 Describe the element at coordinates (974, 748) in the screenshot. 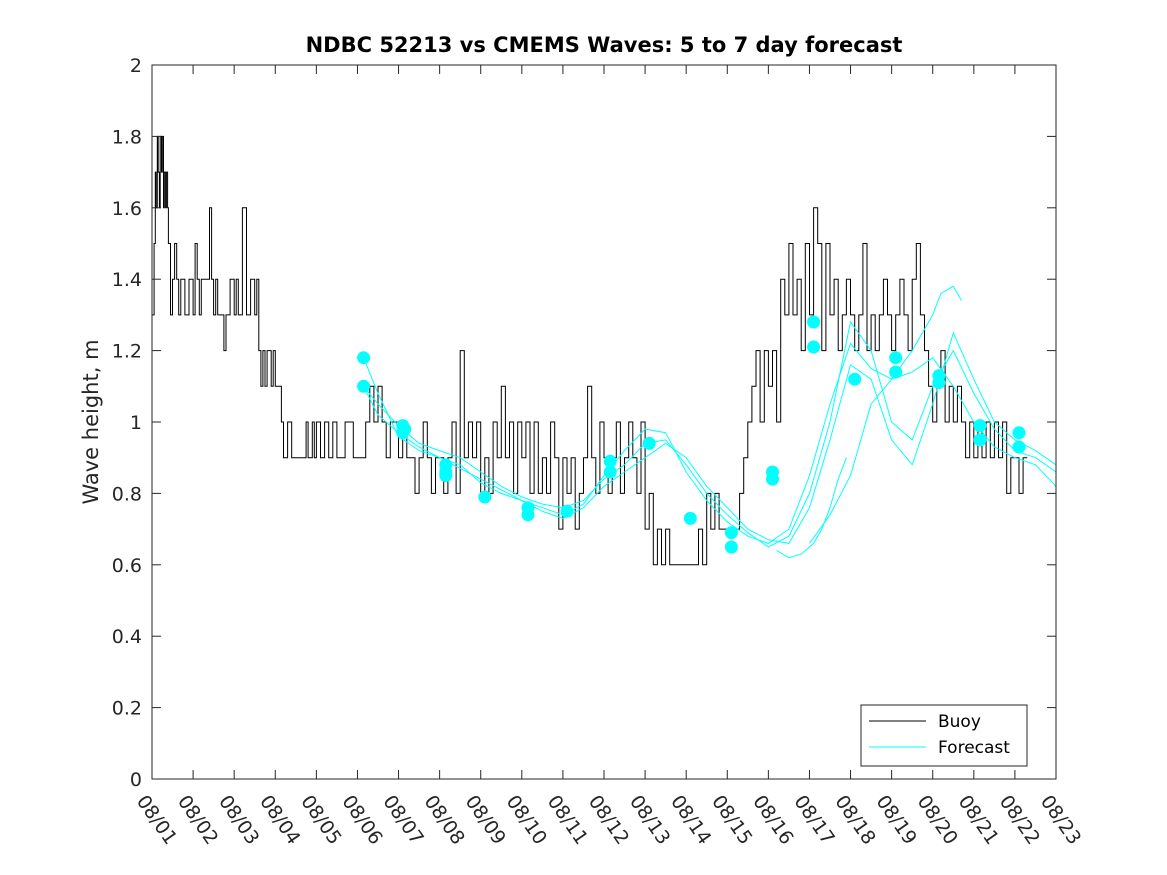

I see `legend-forecast-label: Forecast` at that location.